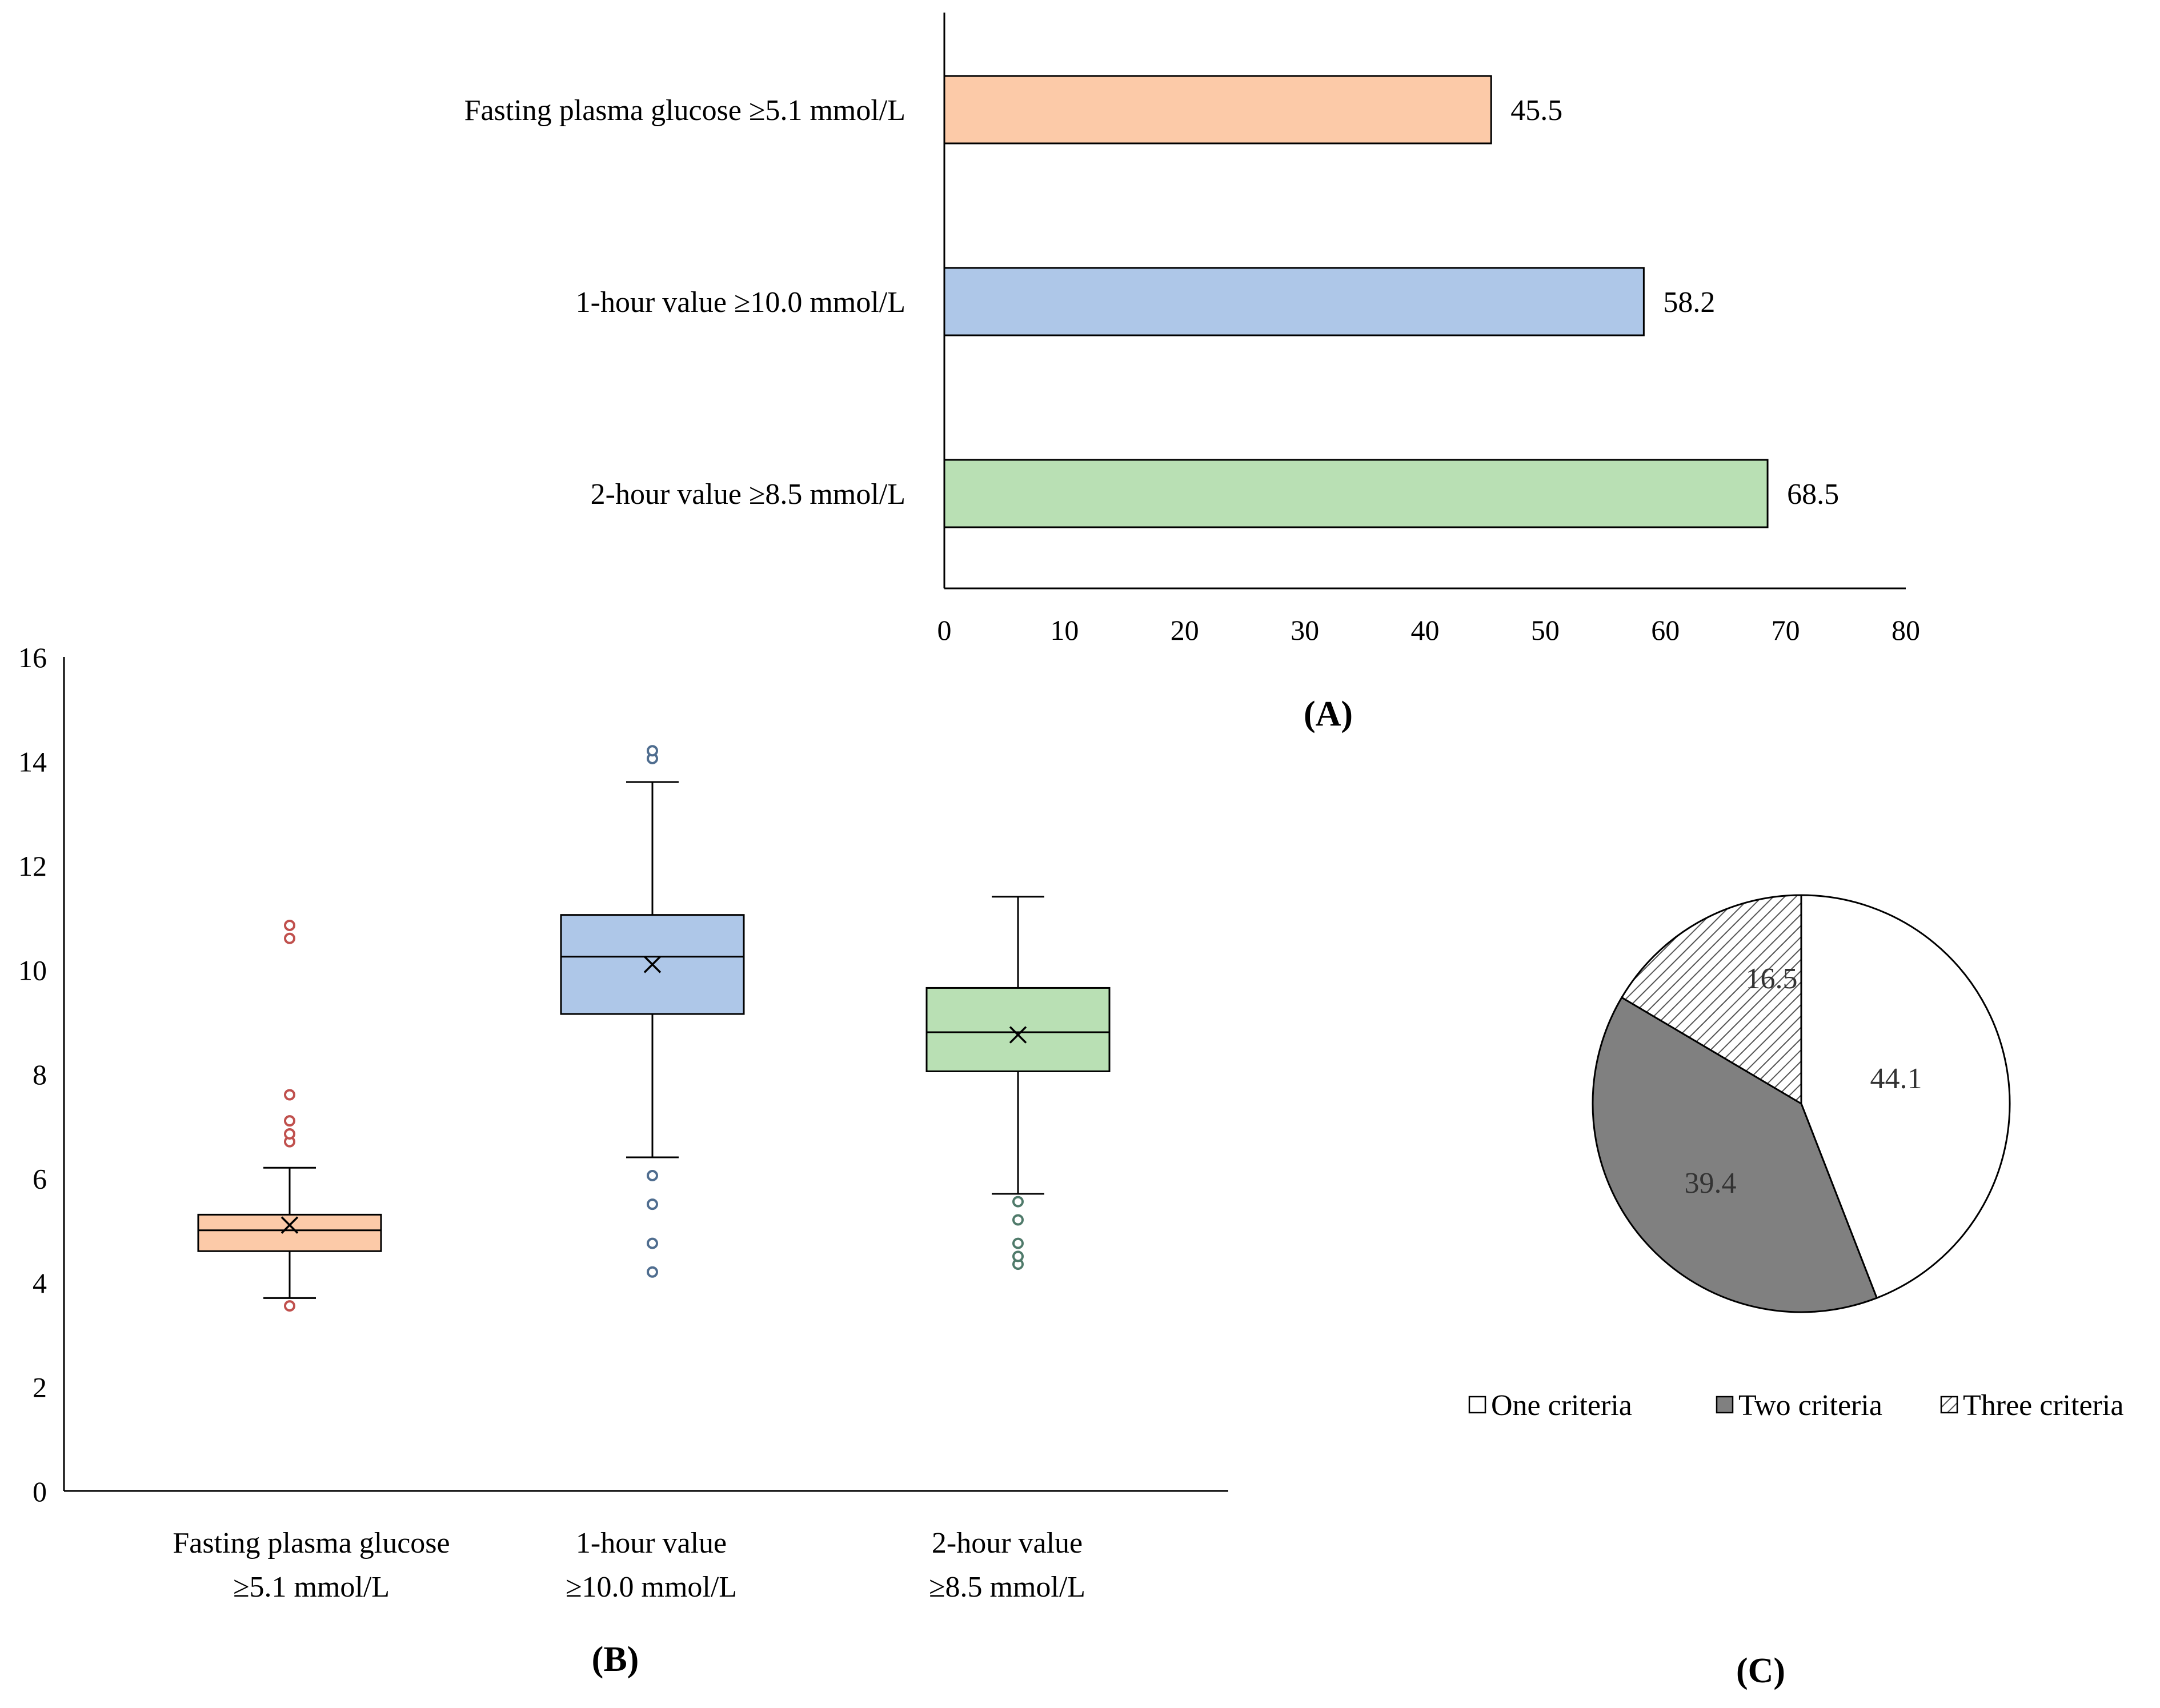 This screenshot has width=2160, height=1708. I want to click on box-category-label: ≥10.0 mmol/L, so click(651, 1587).